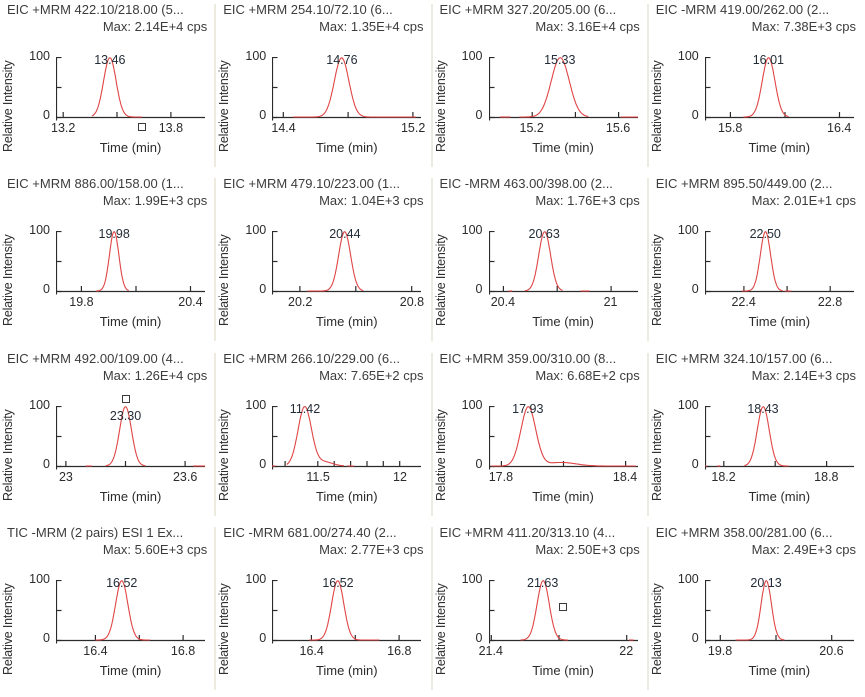 This screenshot has width=865, height=697. What do you see at coordinates (803, 201) in the screenshot?
I see `max-intensity-label: Max: 2.01E+1 cps` at bounding box center [803, 201].